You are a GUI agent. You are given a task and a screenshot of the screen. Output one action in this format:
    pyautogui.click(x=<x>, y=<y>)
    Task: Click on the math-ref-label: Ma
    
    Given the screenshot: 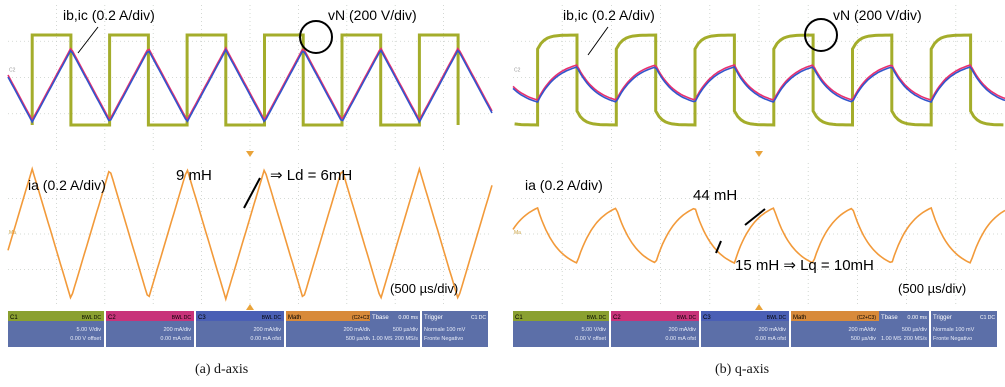 What is the action you would take?
    pyautogui.click(x=517, y=233)
    